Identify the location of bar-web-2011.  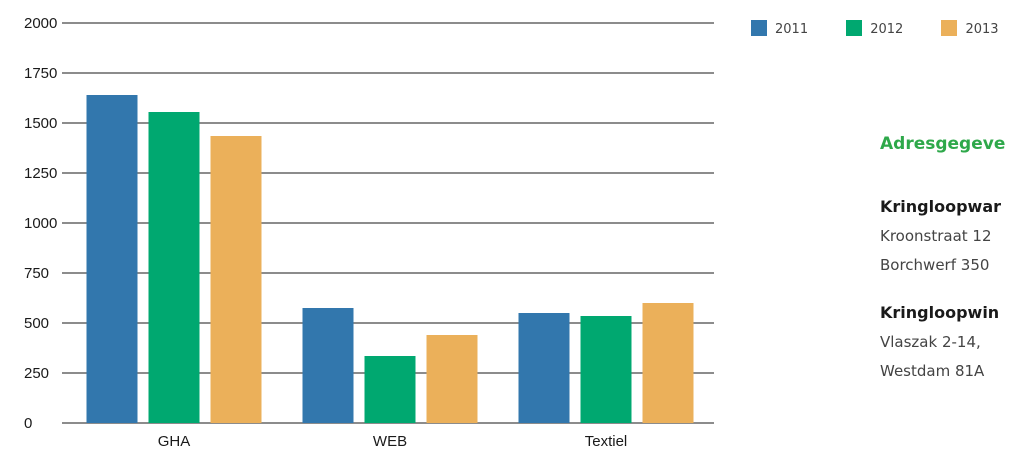
(328, 365).